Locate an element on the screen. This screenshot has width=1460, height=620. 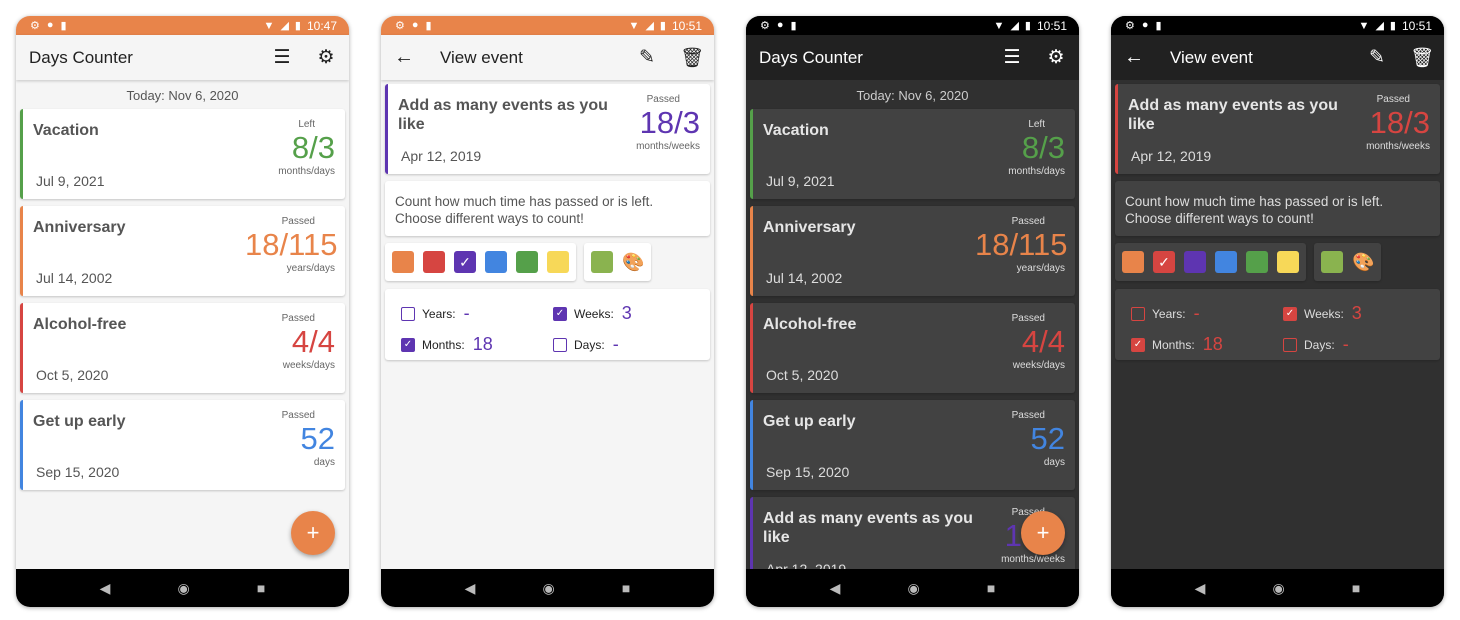
wifi-icon: ▼ is located at coordinates (999, 25).